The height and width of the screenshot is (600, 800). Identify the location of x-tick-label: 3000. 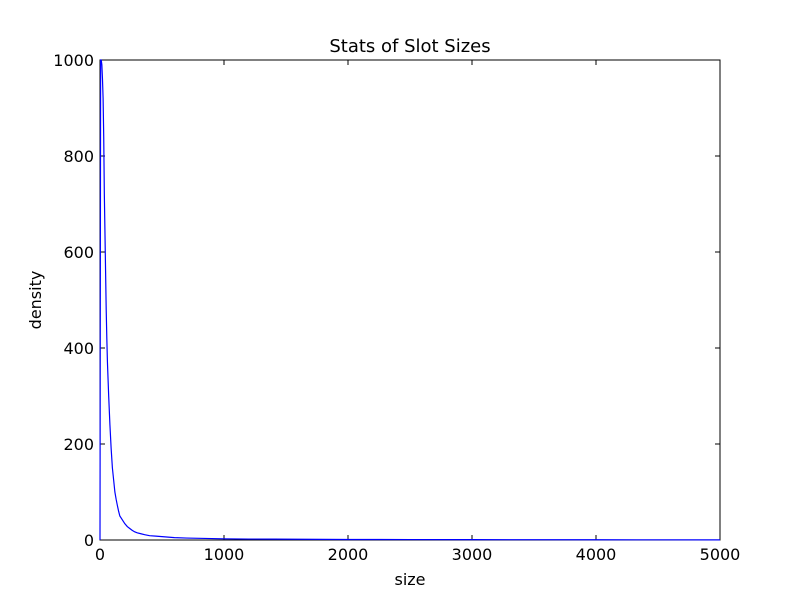
(472, 554).